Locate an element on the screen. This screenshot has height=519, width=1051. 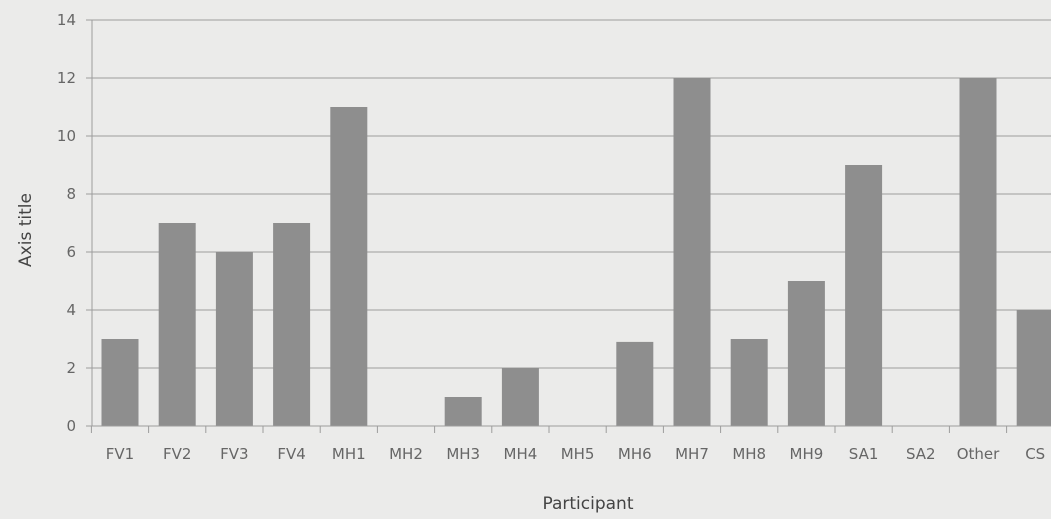
y-axis-title: Axis title is located at coordinates (26, 230).